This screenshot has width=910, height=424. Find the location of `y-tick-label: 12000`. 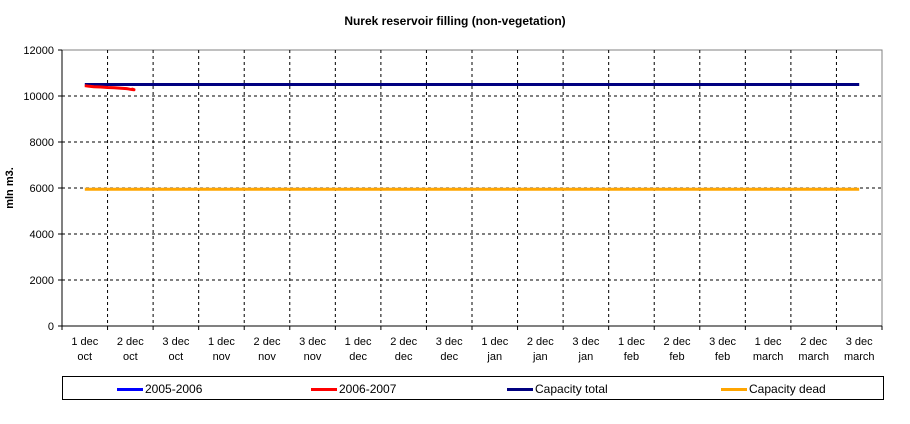

y-tick-label: 12000 is located at coordinates (38, 51).